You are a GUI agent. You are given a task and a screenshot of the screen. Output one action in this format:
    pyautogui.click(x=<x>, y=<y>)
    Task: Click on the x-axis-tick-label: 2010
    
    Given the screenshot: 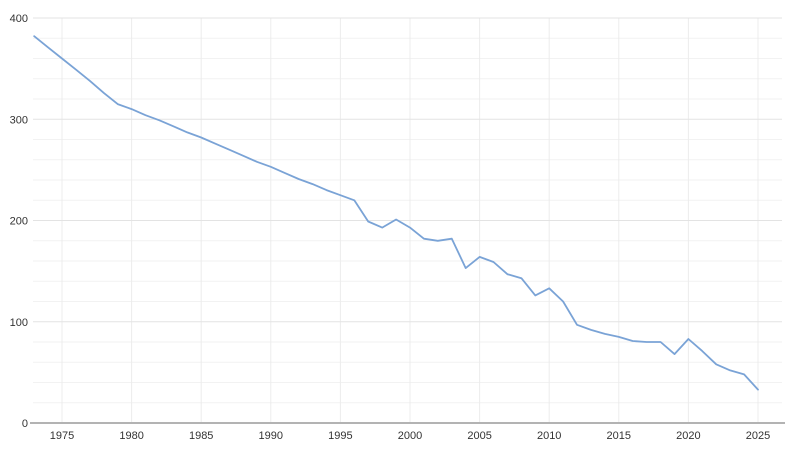 What is the action you would take?
    pyautogui.click(x=549, y=436)
    